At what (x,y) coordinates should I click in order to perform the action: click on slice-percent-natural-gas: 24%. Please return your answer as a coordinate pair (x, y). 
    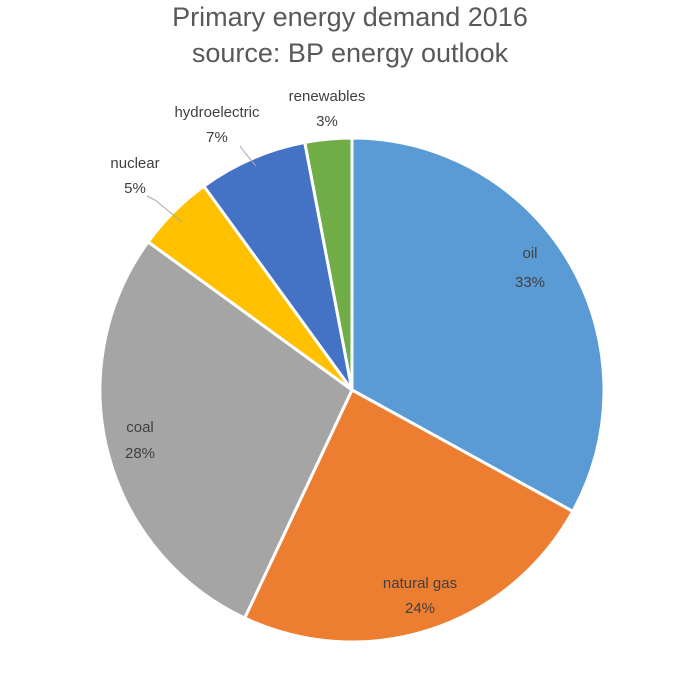
    Looking at the image, I should click on (420, 608).